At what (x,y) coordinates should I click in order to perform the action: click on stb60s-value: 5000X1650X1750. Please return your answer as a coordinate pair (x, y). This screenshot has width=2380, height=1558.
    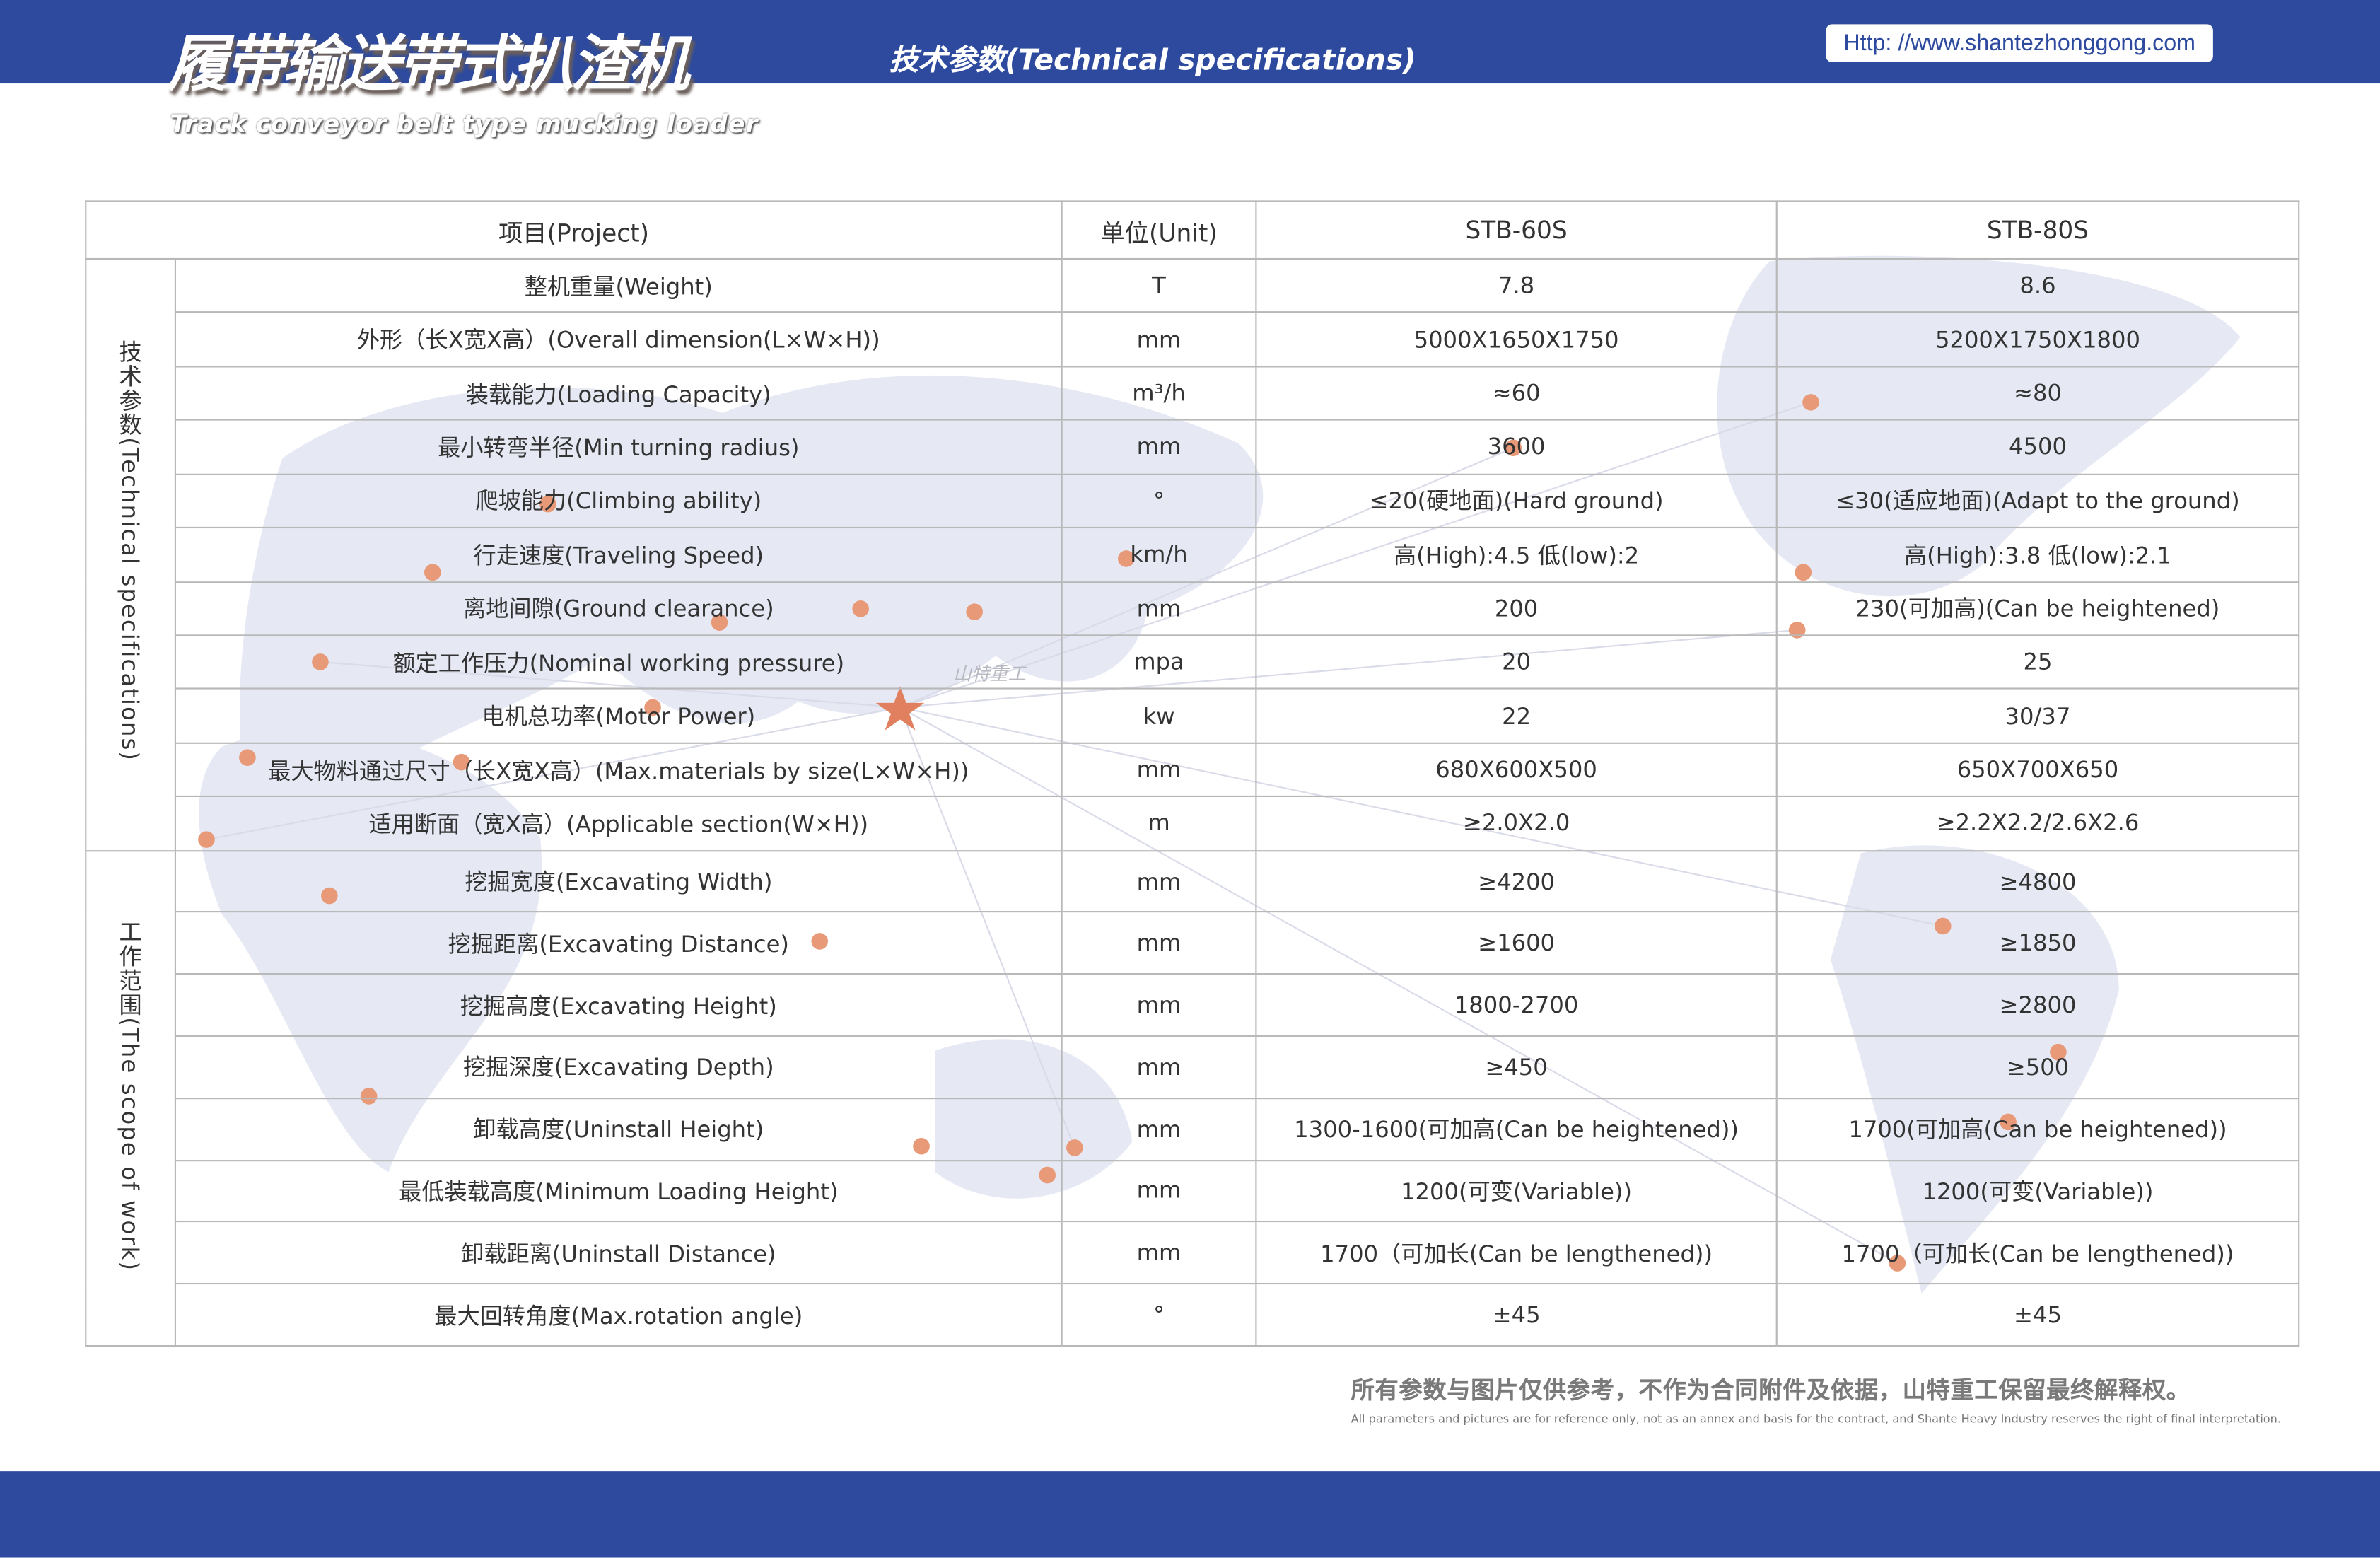
    Looking at the image, I should click on (1517, 339).